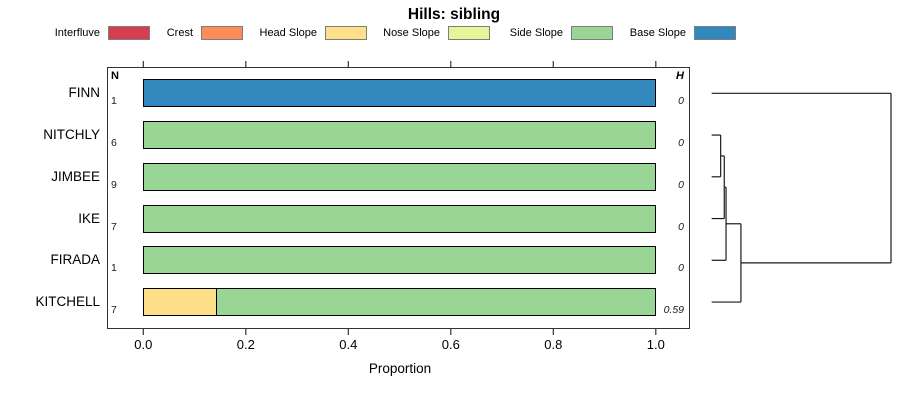 This screenshot has height=400, width=900. What do you see at coordinates (89, 218) in the screenshot?
I see `y-axis-label-ike: IKE` at bounding box center [89, 218].